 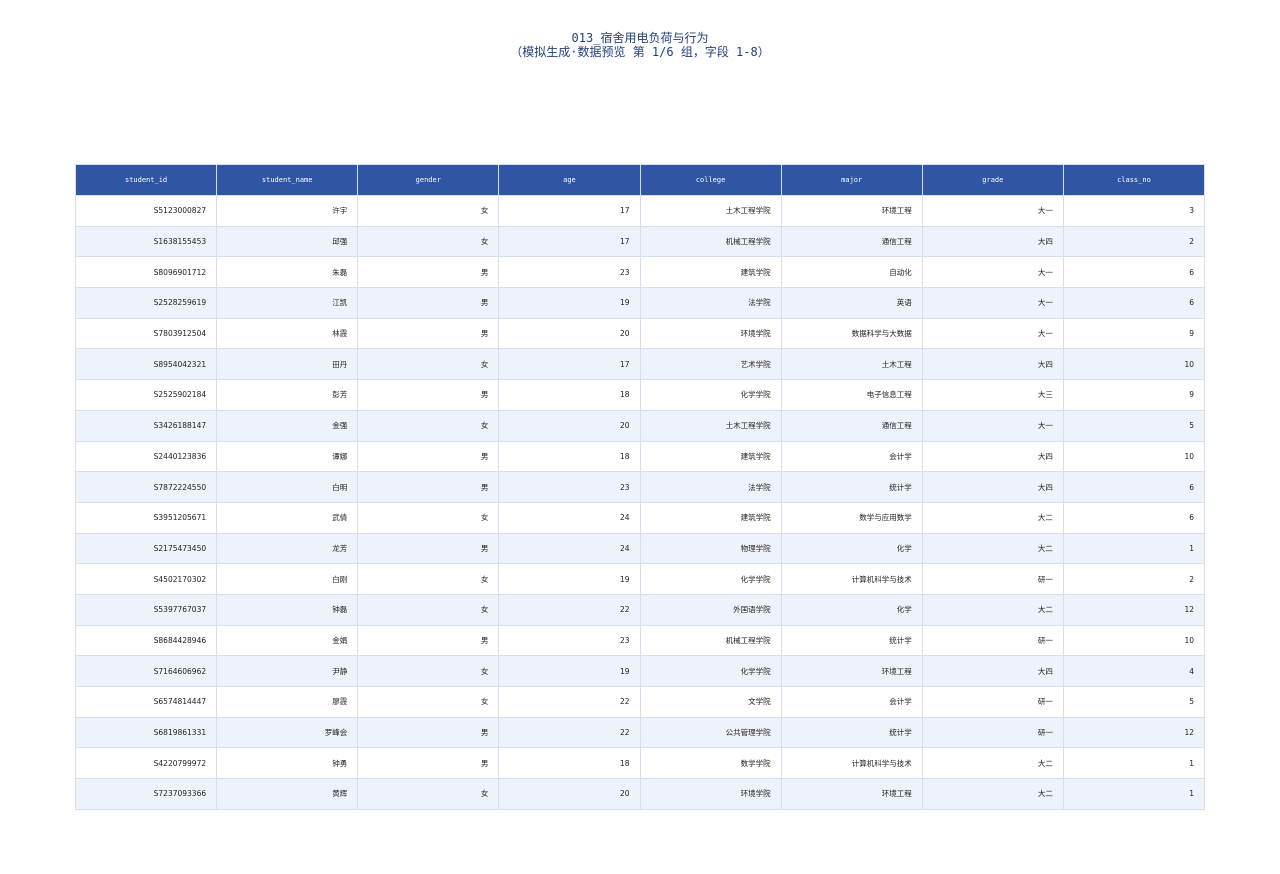 I want to click on table-row: S7803912504 林霞男 20 环境学院 数据科学与大数据 大一 9, so click(x=640, y=333).